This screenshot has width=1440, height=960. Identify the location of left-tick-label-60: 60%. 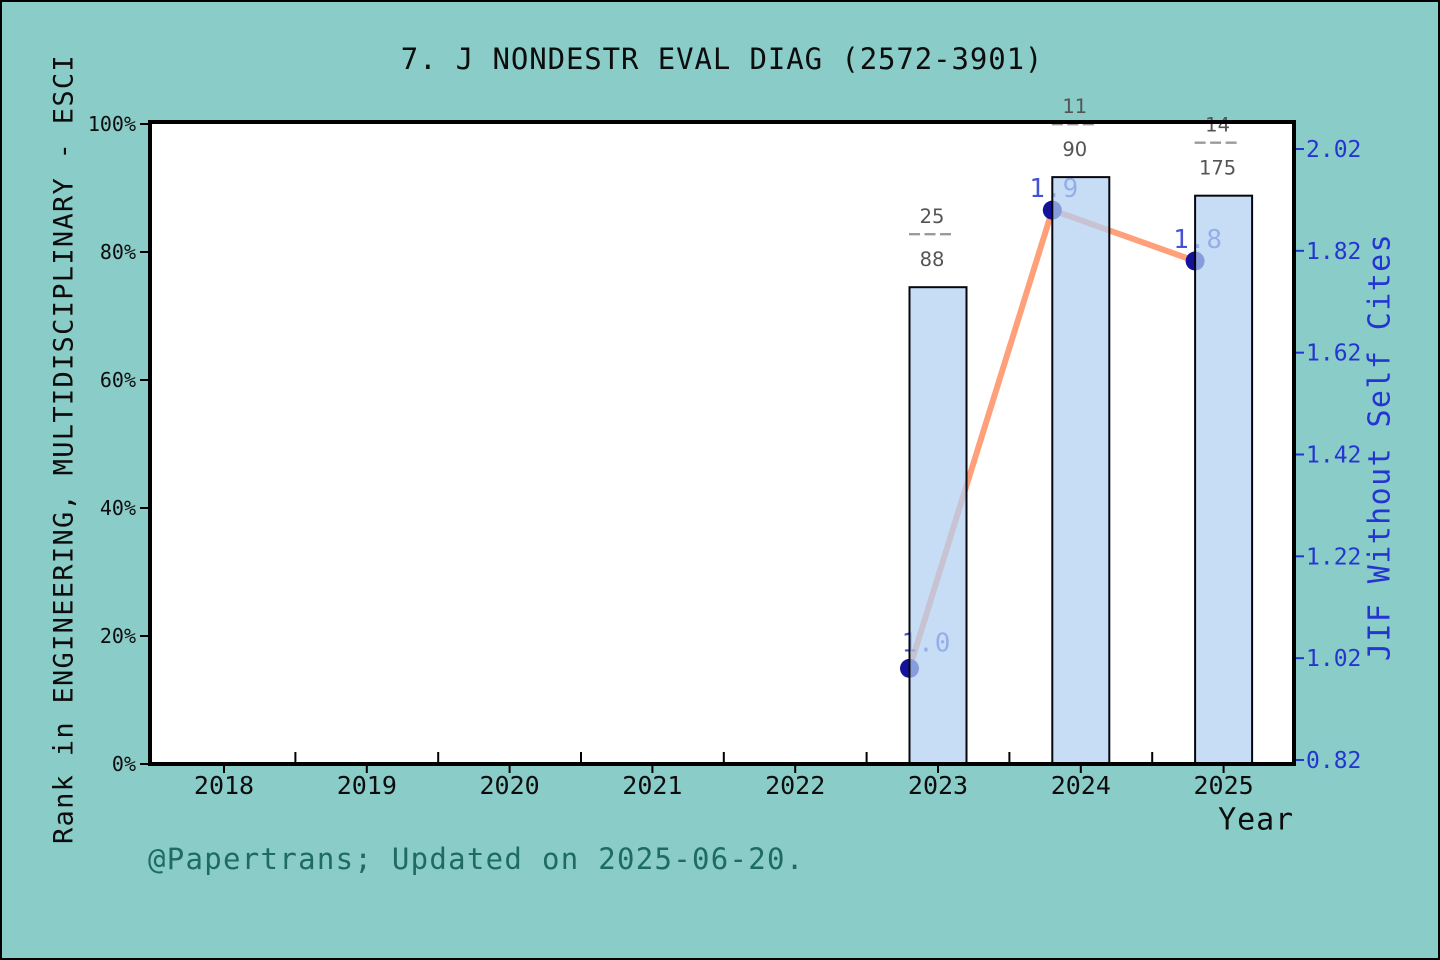
(118, 380).